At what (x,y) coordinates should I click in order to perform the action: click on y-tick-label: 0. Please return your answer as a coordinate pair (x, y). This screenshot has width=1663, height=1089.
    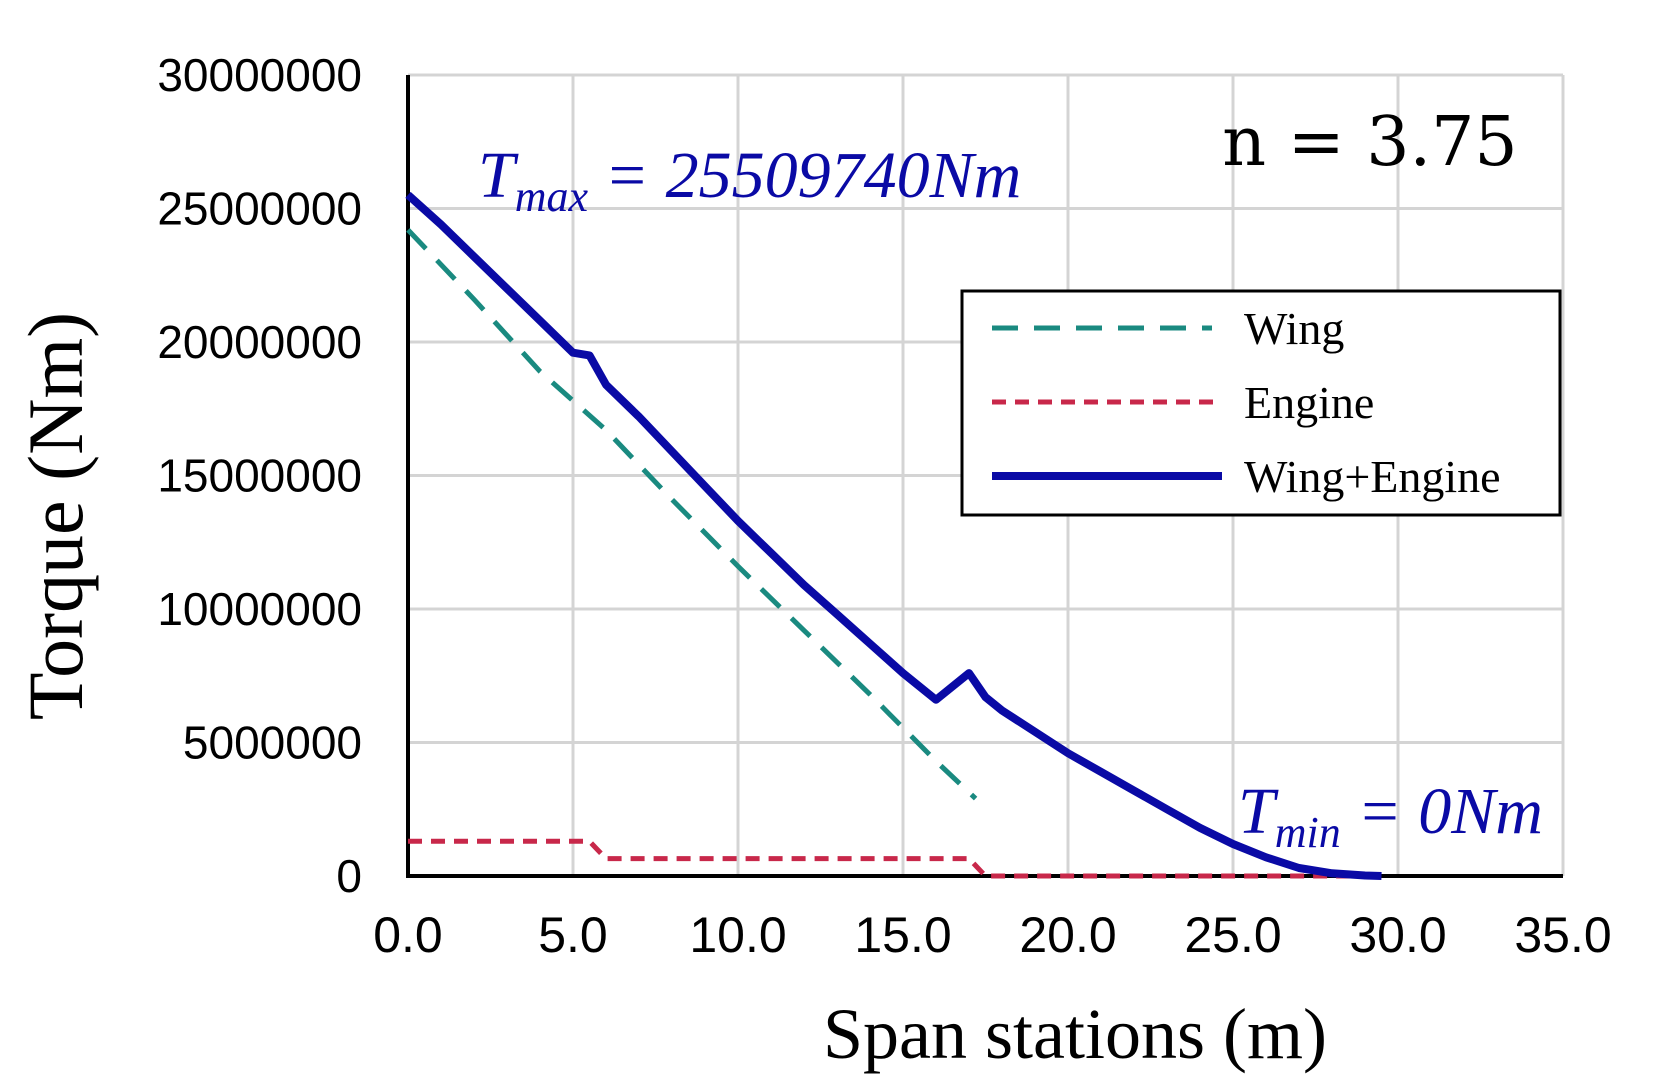
    Looking at the image, I should click on (349, 876).